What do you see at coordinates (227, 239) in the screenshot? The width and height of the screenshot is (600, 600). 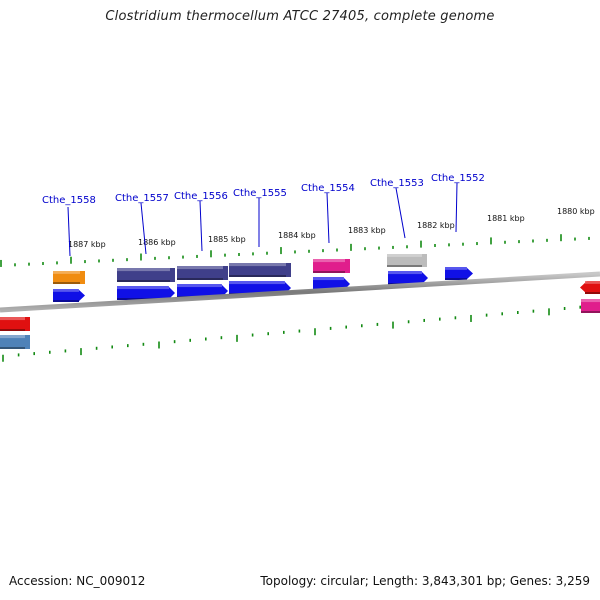 I see `kbp-label: 1885 kbp` at bounding box center [227, 239].